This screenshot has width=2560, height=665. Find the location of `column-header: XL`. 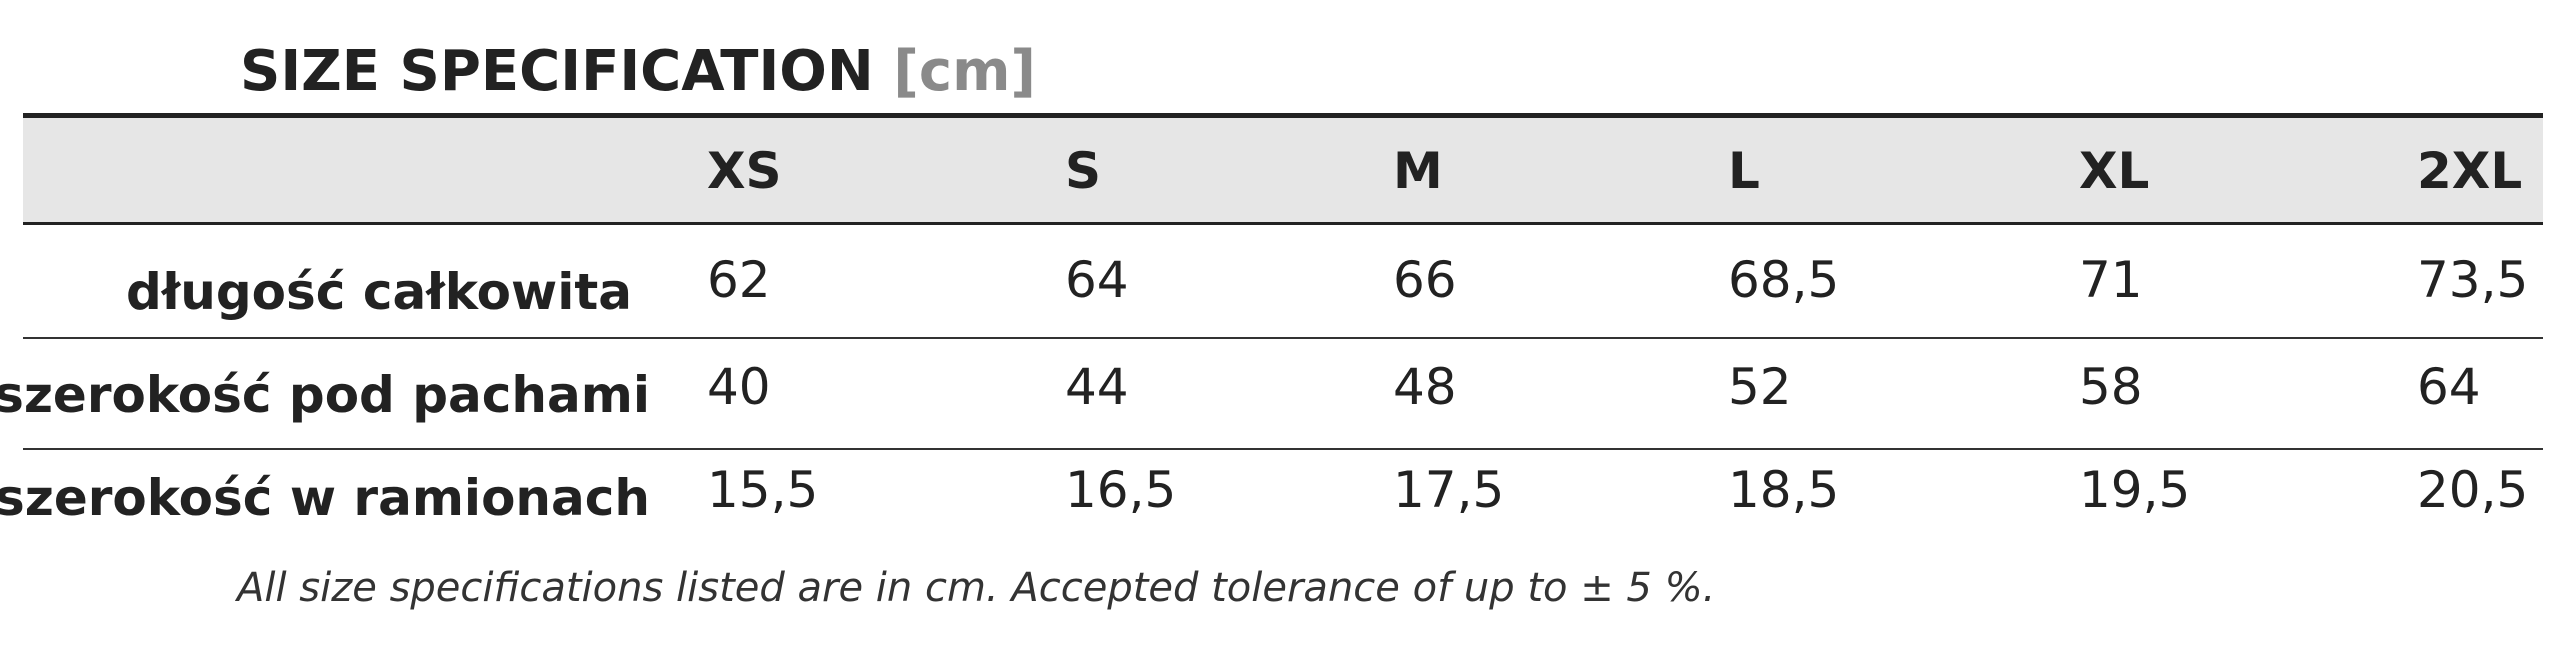

column-header: XL is located at coordinates (2114, 171).